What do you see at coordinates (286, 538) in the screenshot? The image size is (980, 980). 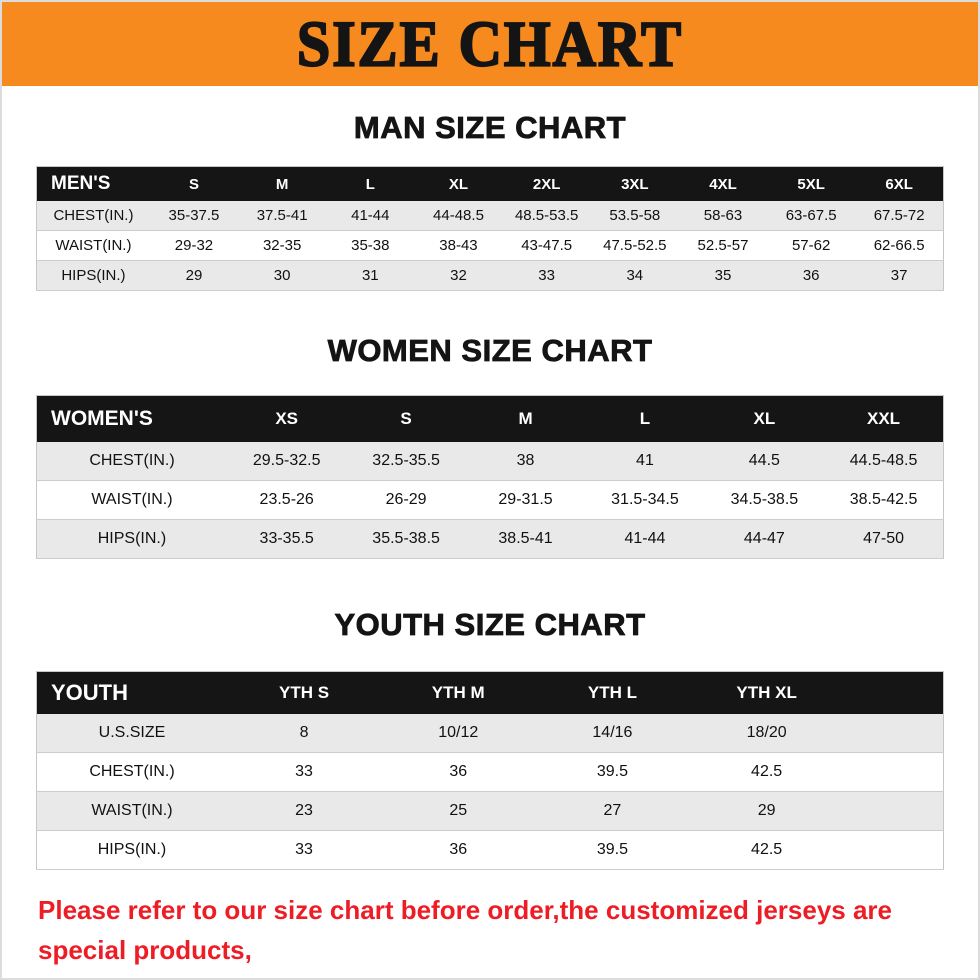 I see `size-value: 33-35.5` at bounding box center [286, 538].